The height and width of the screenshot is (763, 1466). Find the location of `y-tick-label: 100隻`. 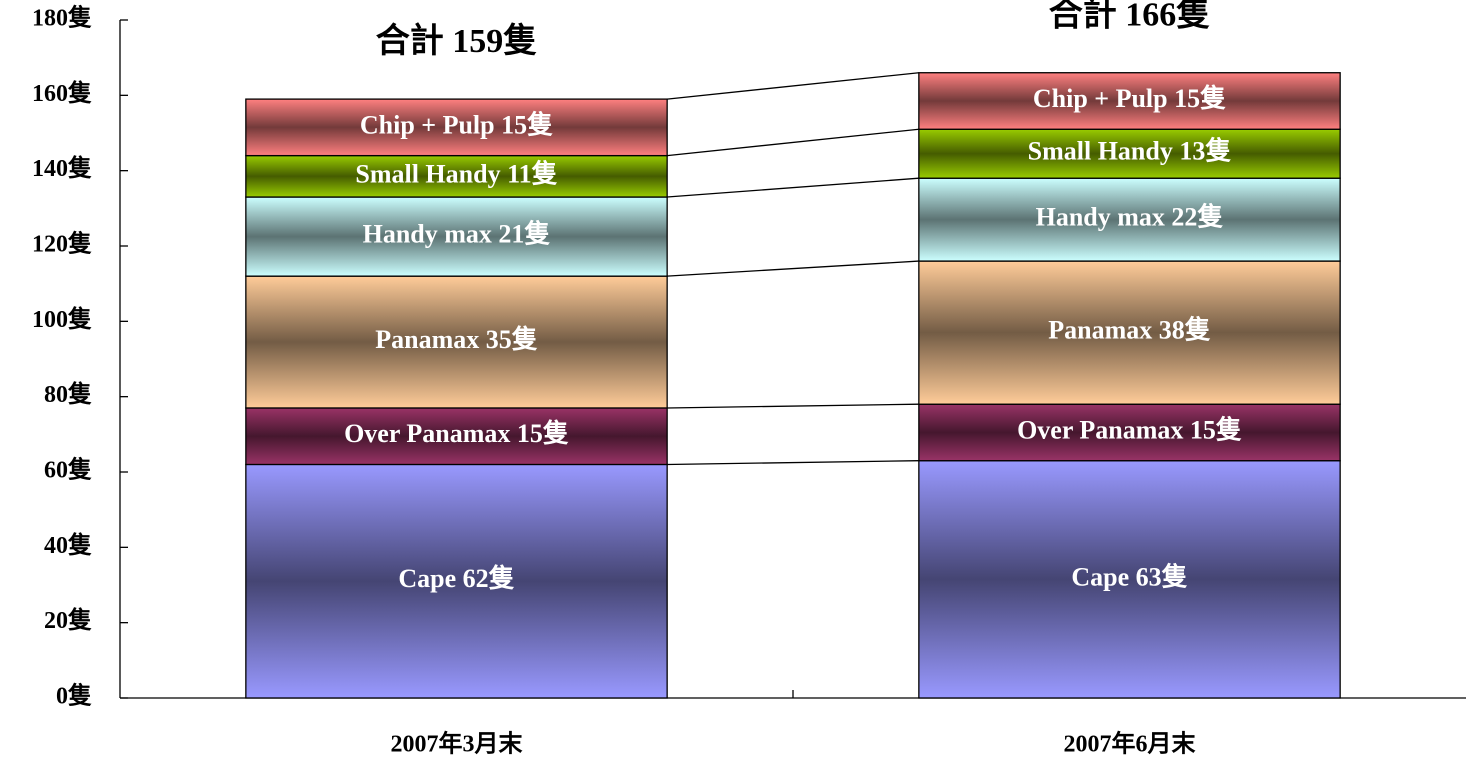

y-tick-label: 100隻 is located at coordinates (62, 319).